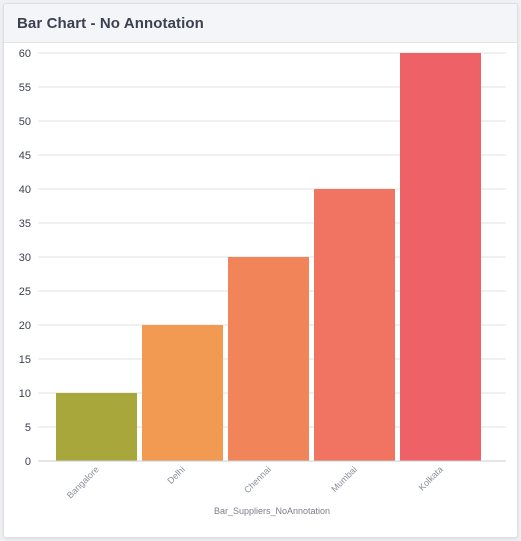 The width and height of the screenshot is (521, 541). I want to click on y-tick-label: 35, so click(25, 224).